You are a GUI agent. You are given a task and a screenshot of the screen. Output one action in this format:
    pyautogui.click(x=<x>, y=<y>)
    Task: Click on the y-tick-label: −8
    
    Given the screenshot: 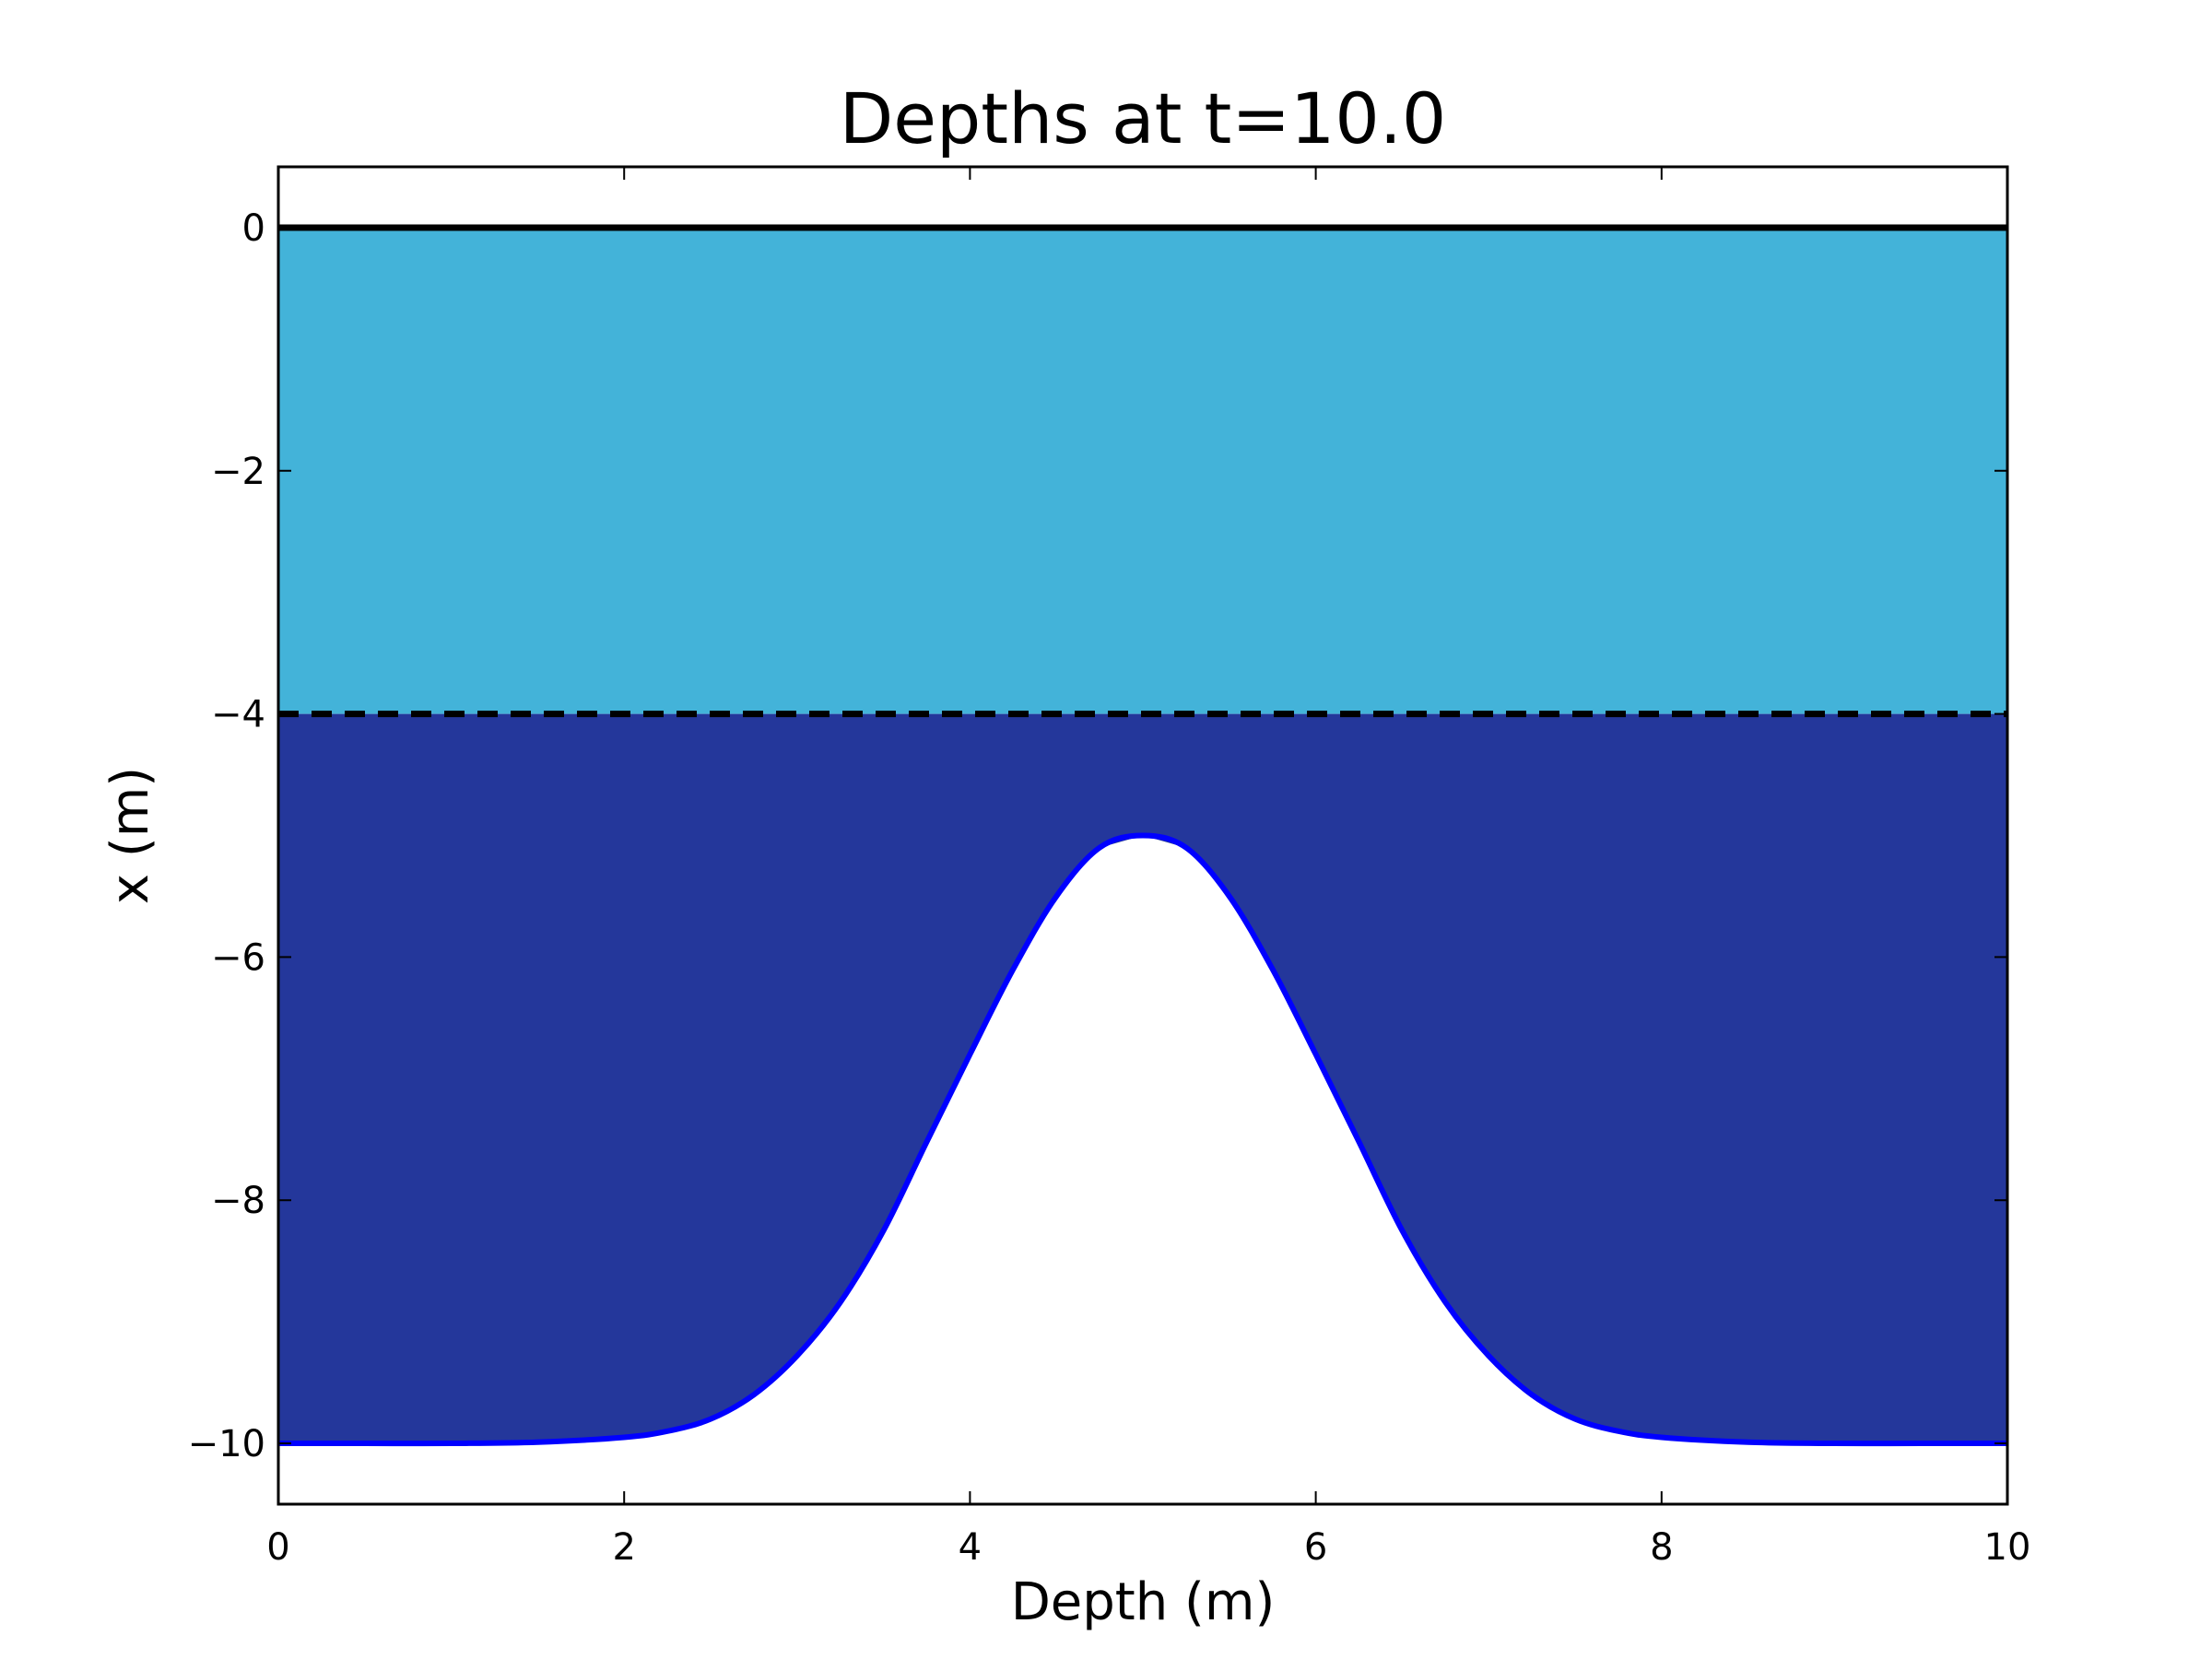 What is the action you would take?
    pyautogui.click(x=238, y=1201)
    